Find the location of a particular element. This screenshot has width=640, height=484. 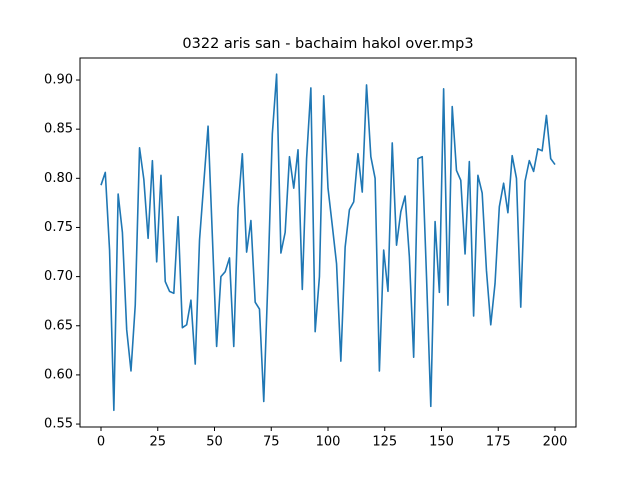

x-tick-label: 200 is located at coordinates (555, 442).